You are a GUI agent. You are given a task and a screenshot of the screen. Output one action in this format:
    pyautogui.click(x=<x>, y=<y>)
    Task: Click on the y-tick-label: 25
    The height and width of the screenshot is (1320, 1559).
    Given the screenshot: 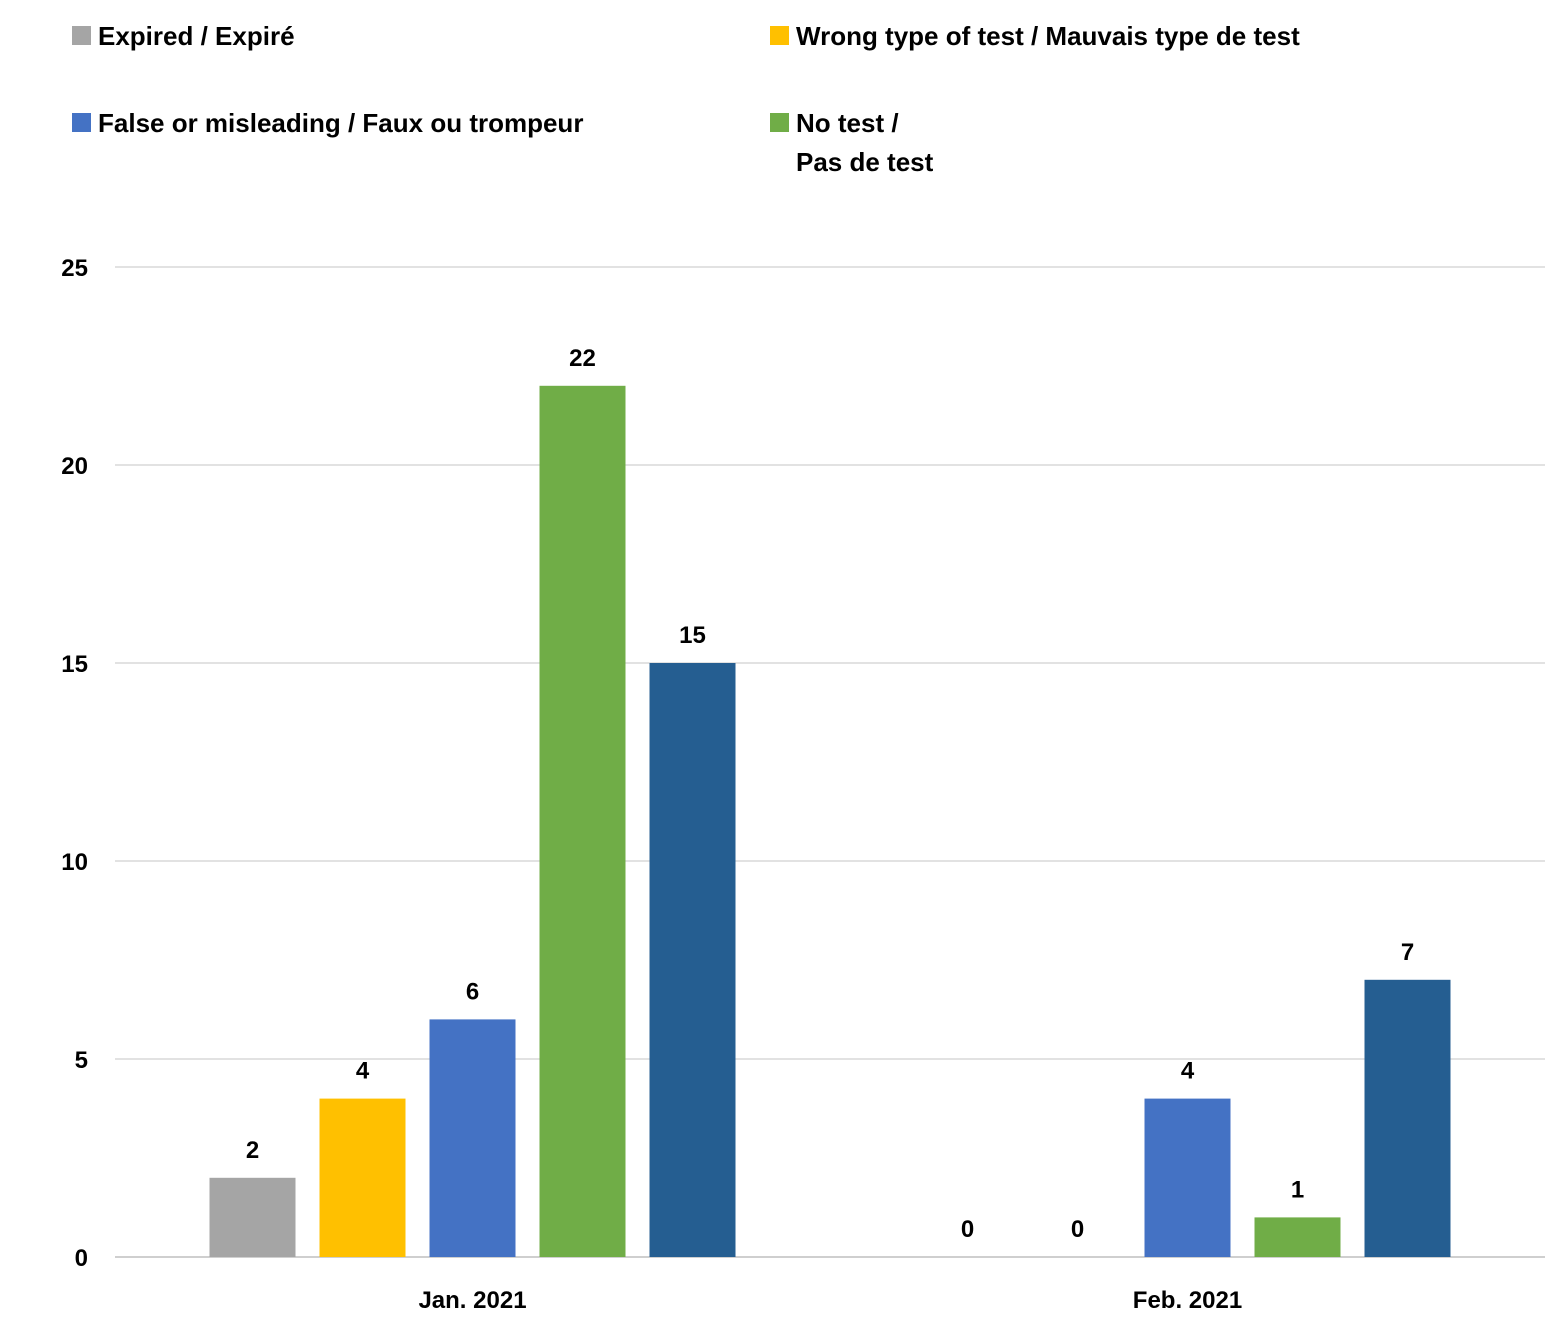 What is the action you would take?
    pyautogui.click(x=74, y=268)
    